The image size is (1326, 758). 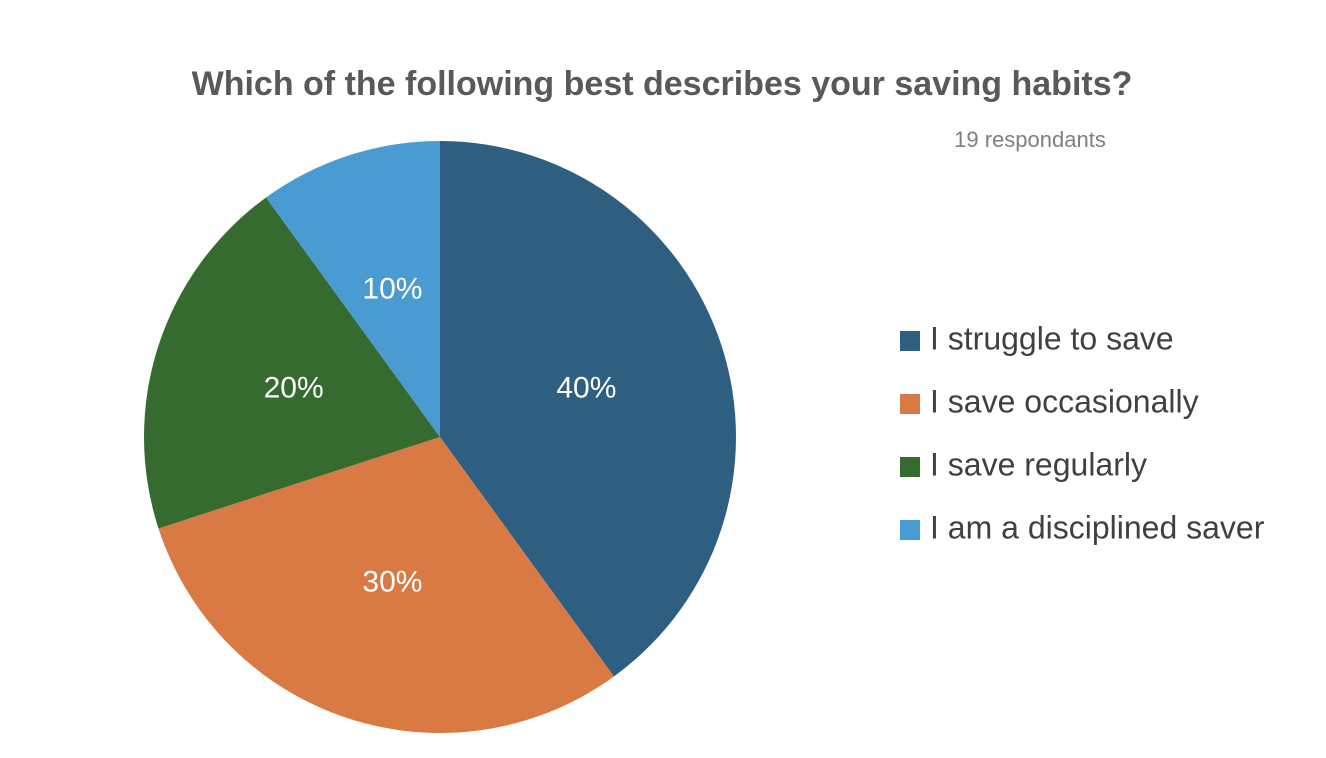 What do you see at coordinates (1038, 464) in the screenshot?
I see `legend-label: I save regularly` at bounding box center [1038, 464].